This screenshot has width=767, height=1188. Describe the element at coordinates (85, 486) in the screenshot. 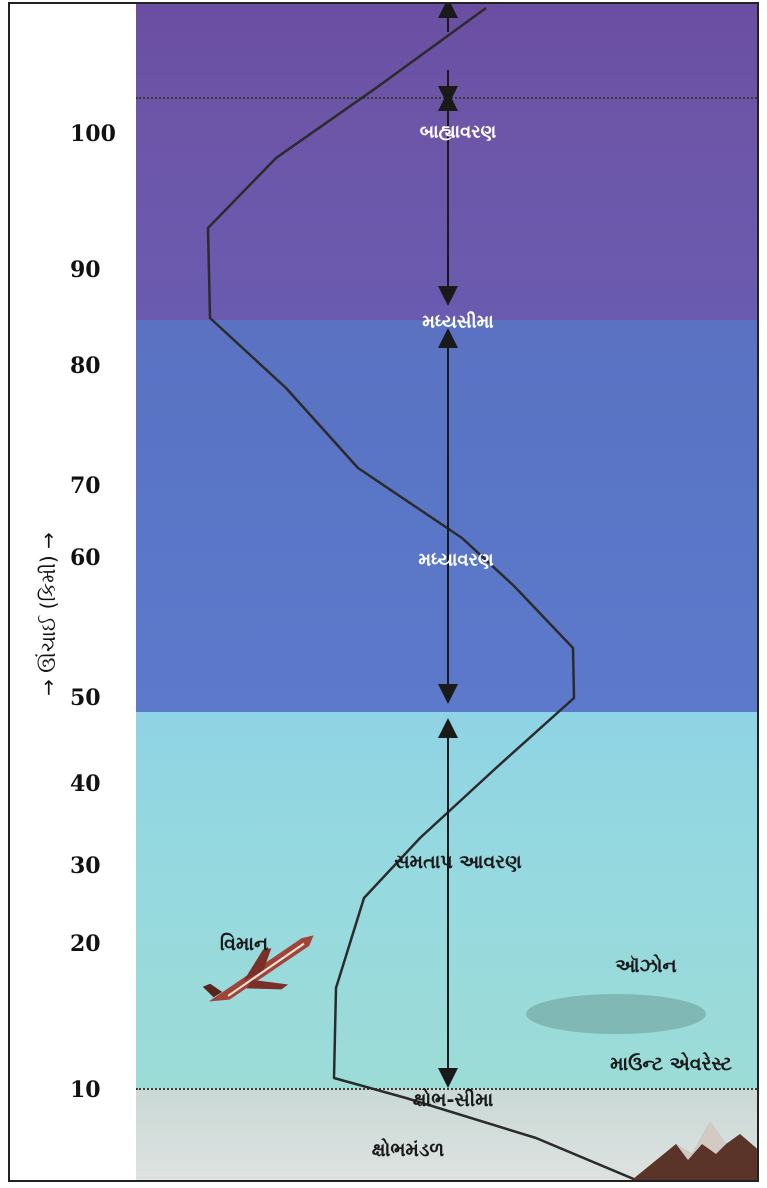

I see `tick-70: 70` at that location.